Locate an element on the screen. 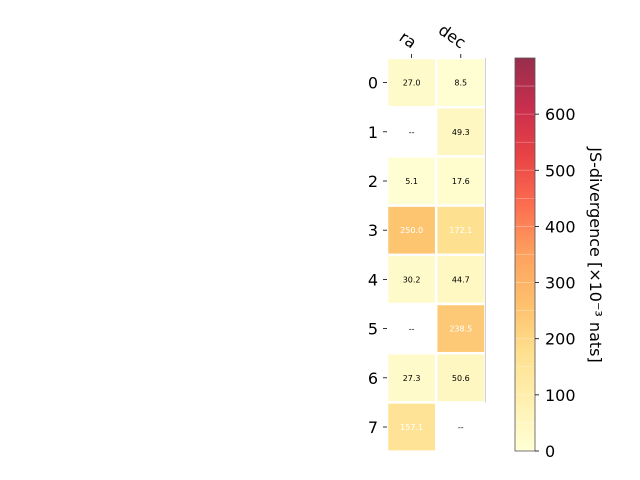  row-label: 5 is located at coordinates (373, 329).